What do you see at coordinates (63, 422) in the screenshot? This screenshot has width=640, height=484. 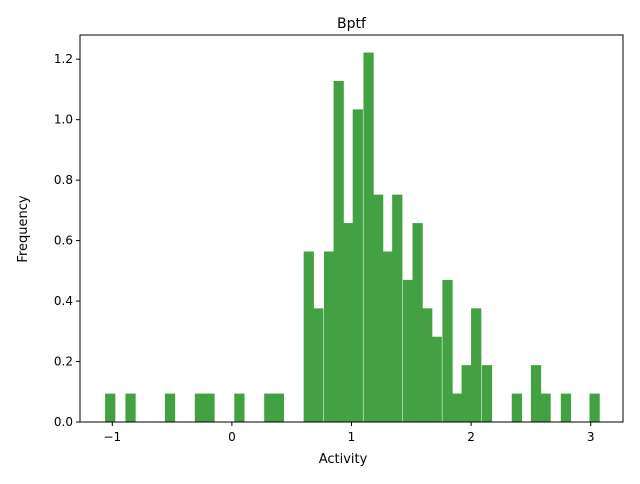 I see `y-tick-label: 0.0` at bounding box center [63, 422].